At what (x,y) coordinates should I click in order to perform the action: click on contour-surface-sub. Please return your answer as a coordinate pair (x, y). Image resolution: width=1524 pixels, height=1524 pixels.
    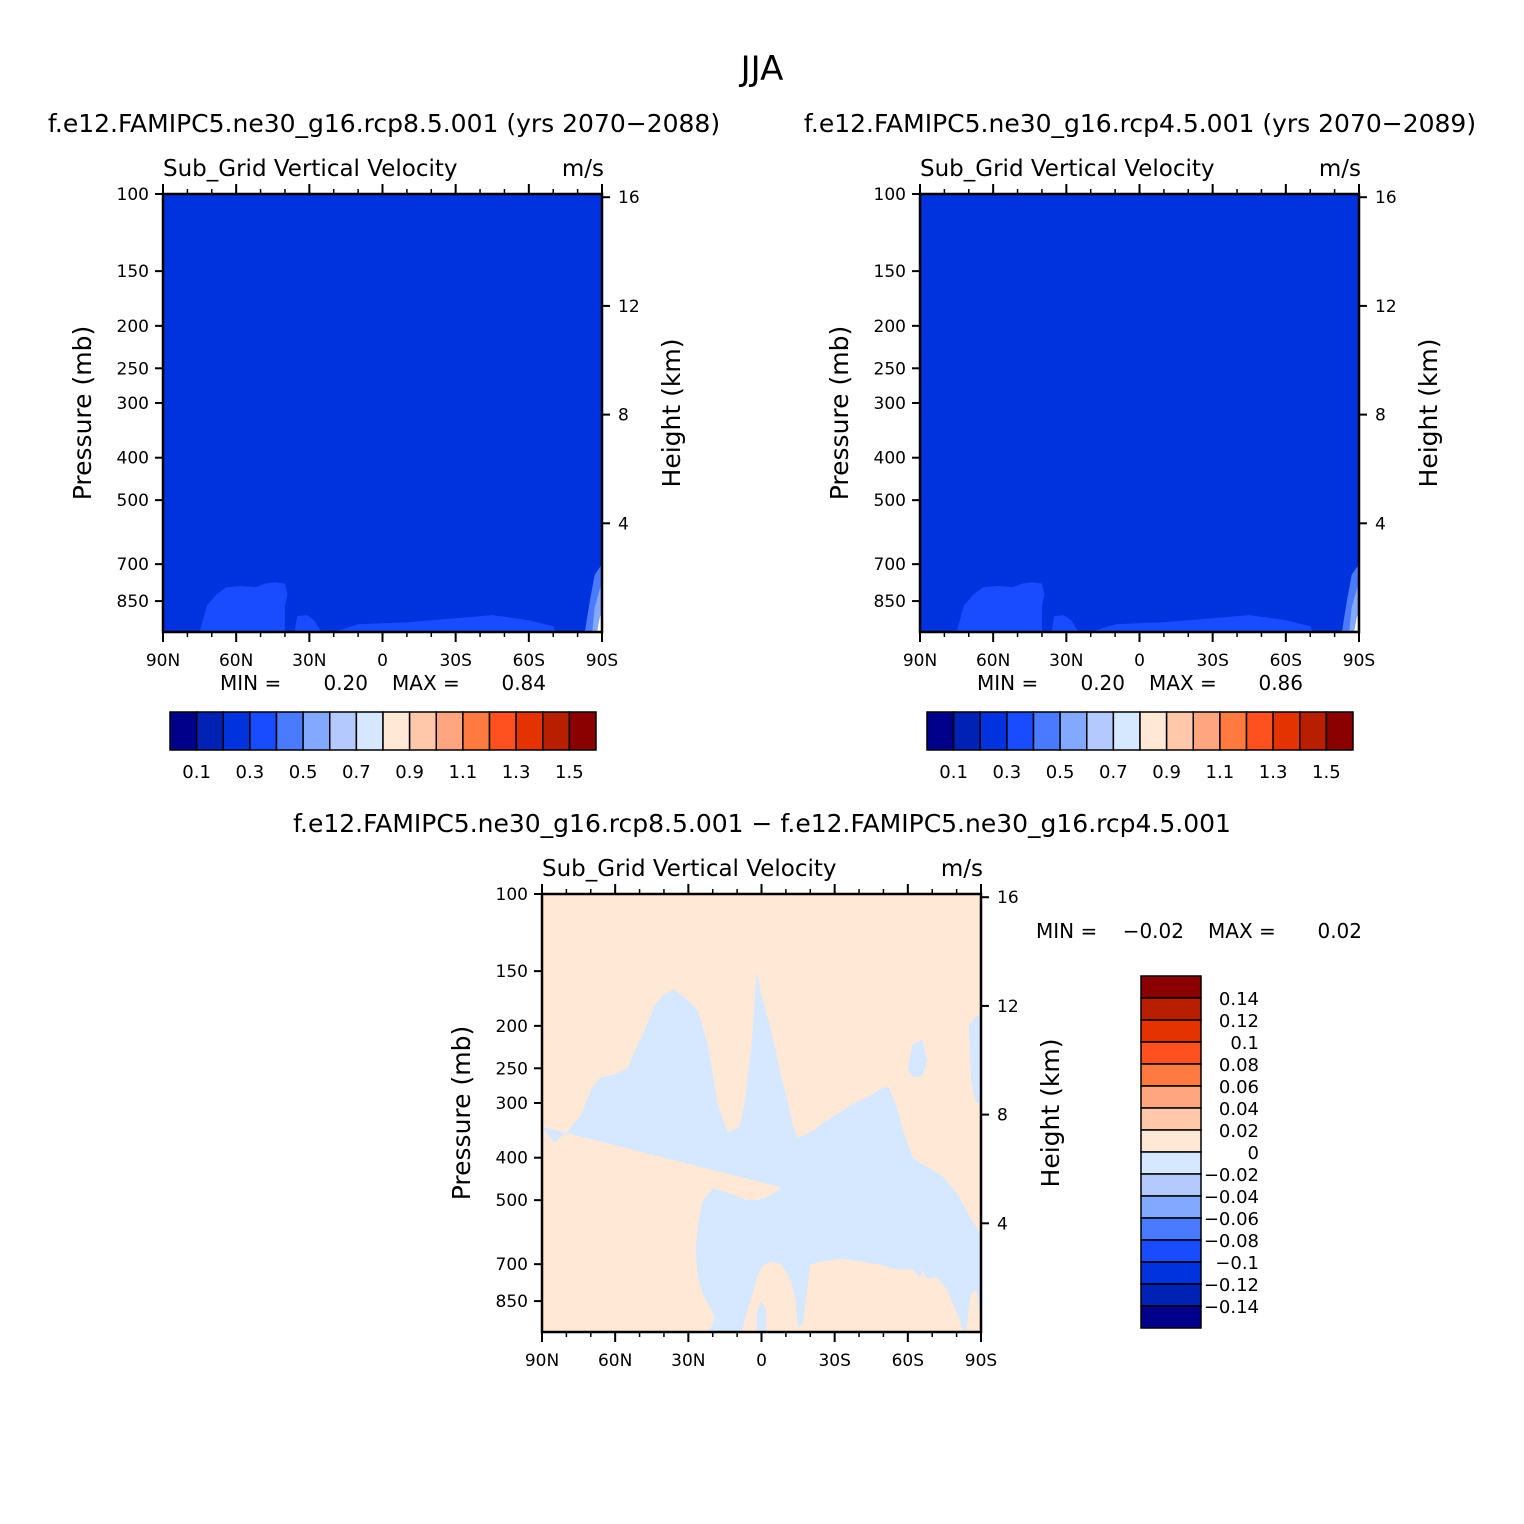
    Looking at the image, I should click on (308, 623).